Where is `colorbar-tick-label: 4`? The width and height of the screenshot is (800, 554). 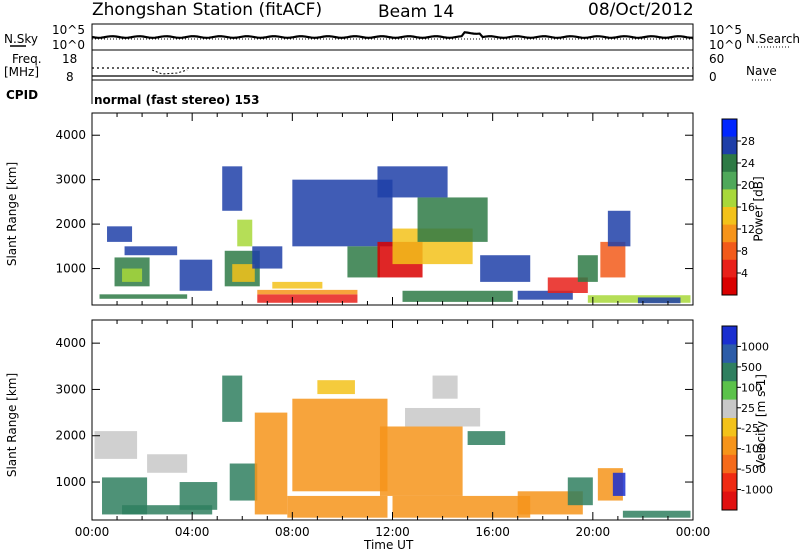 colorbar-tick-label: 4 is located at coordinates (744, 273).